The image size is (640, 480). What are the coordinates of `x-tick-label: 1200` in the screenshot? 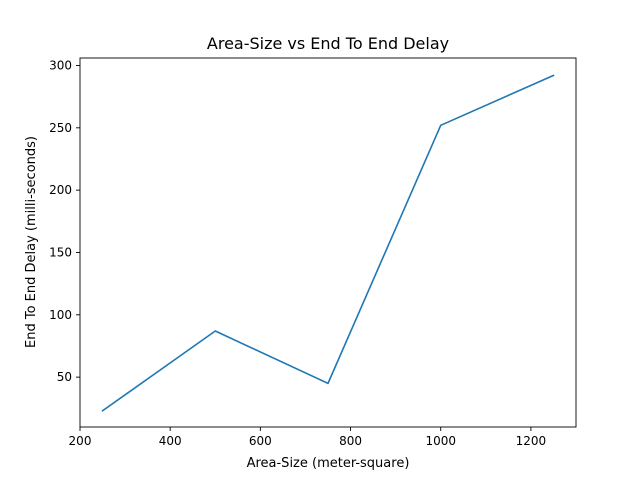 It's located at (531, 441).